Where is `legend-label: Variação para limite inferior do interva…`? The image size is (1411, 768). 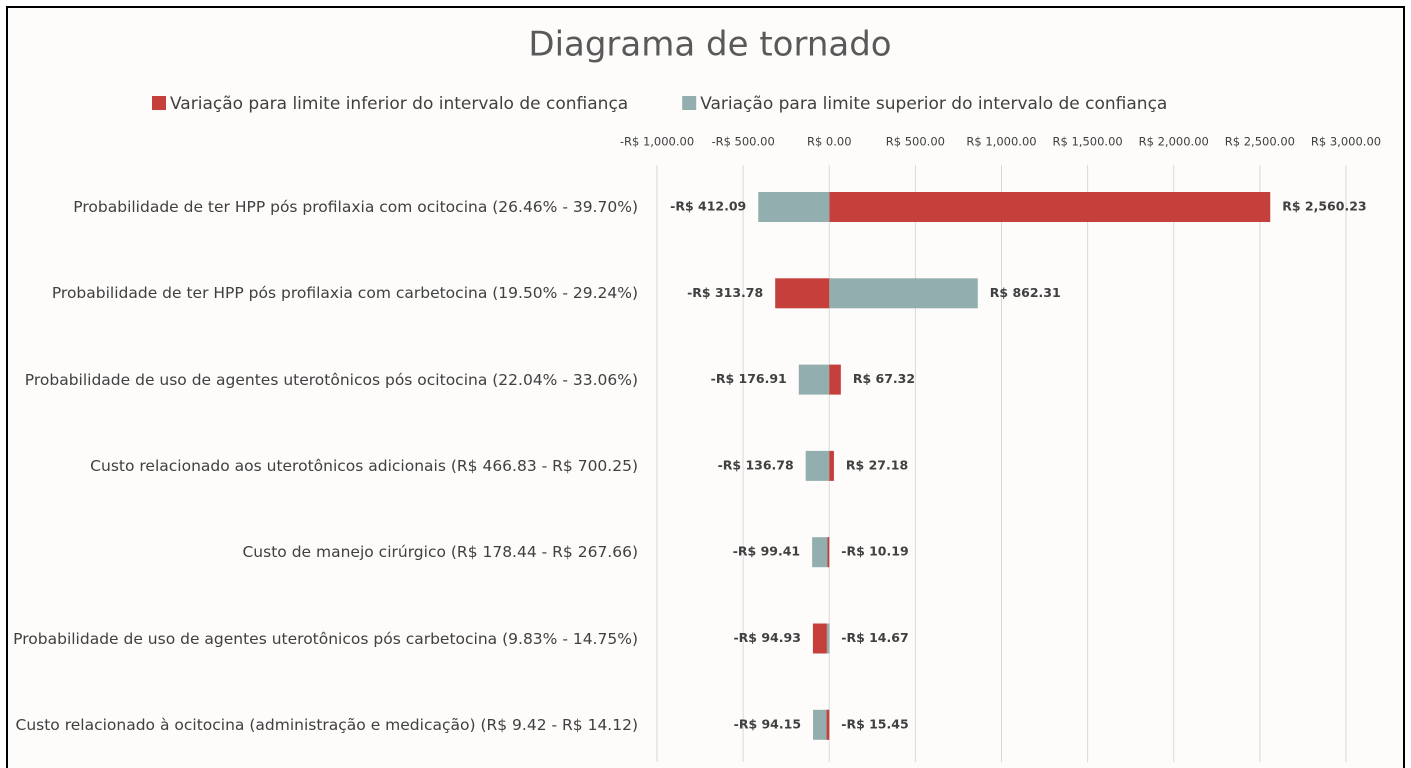
legend-label: Variação para limite inferior do interva… is located at coordinates (399, 104).